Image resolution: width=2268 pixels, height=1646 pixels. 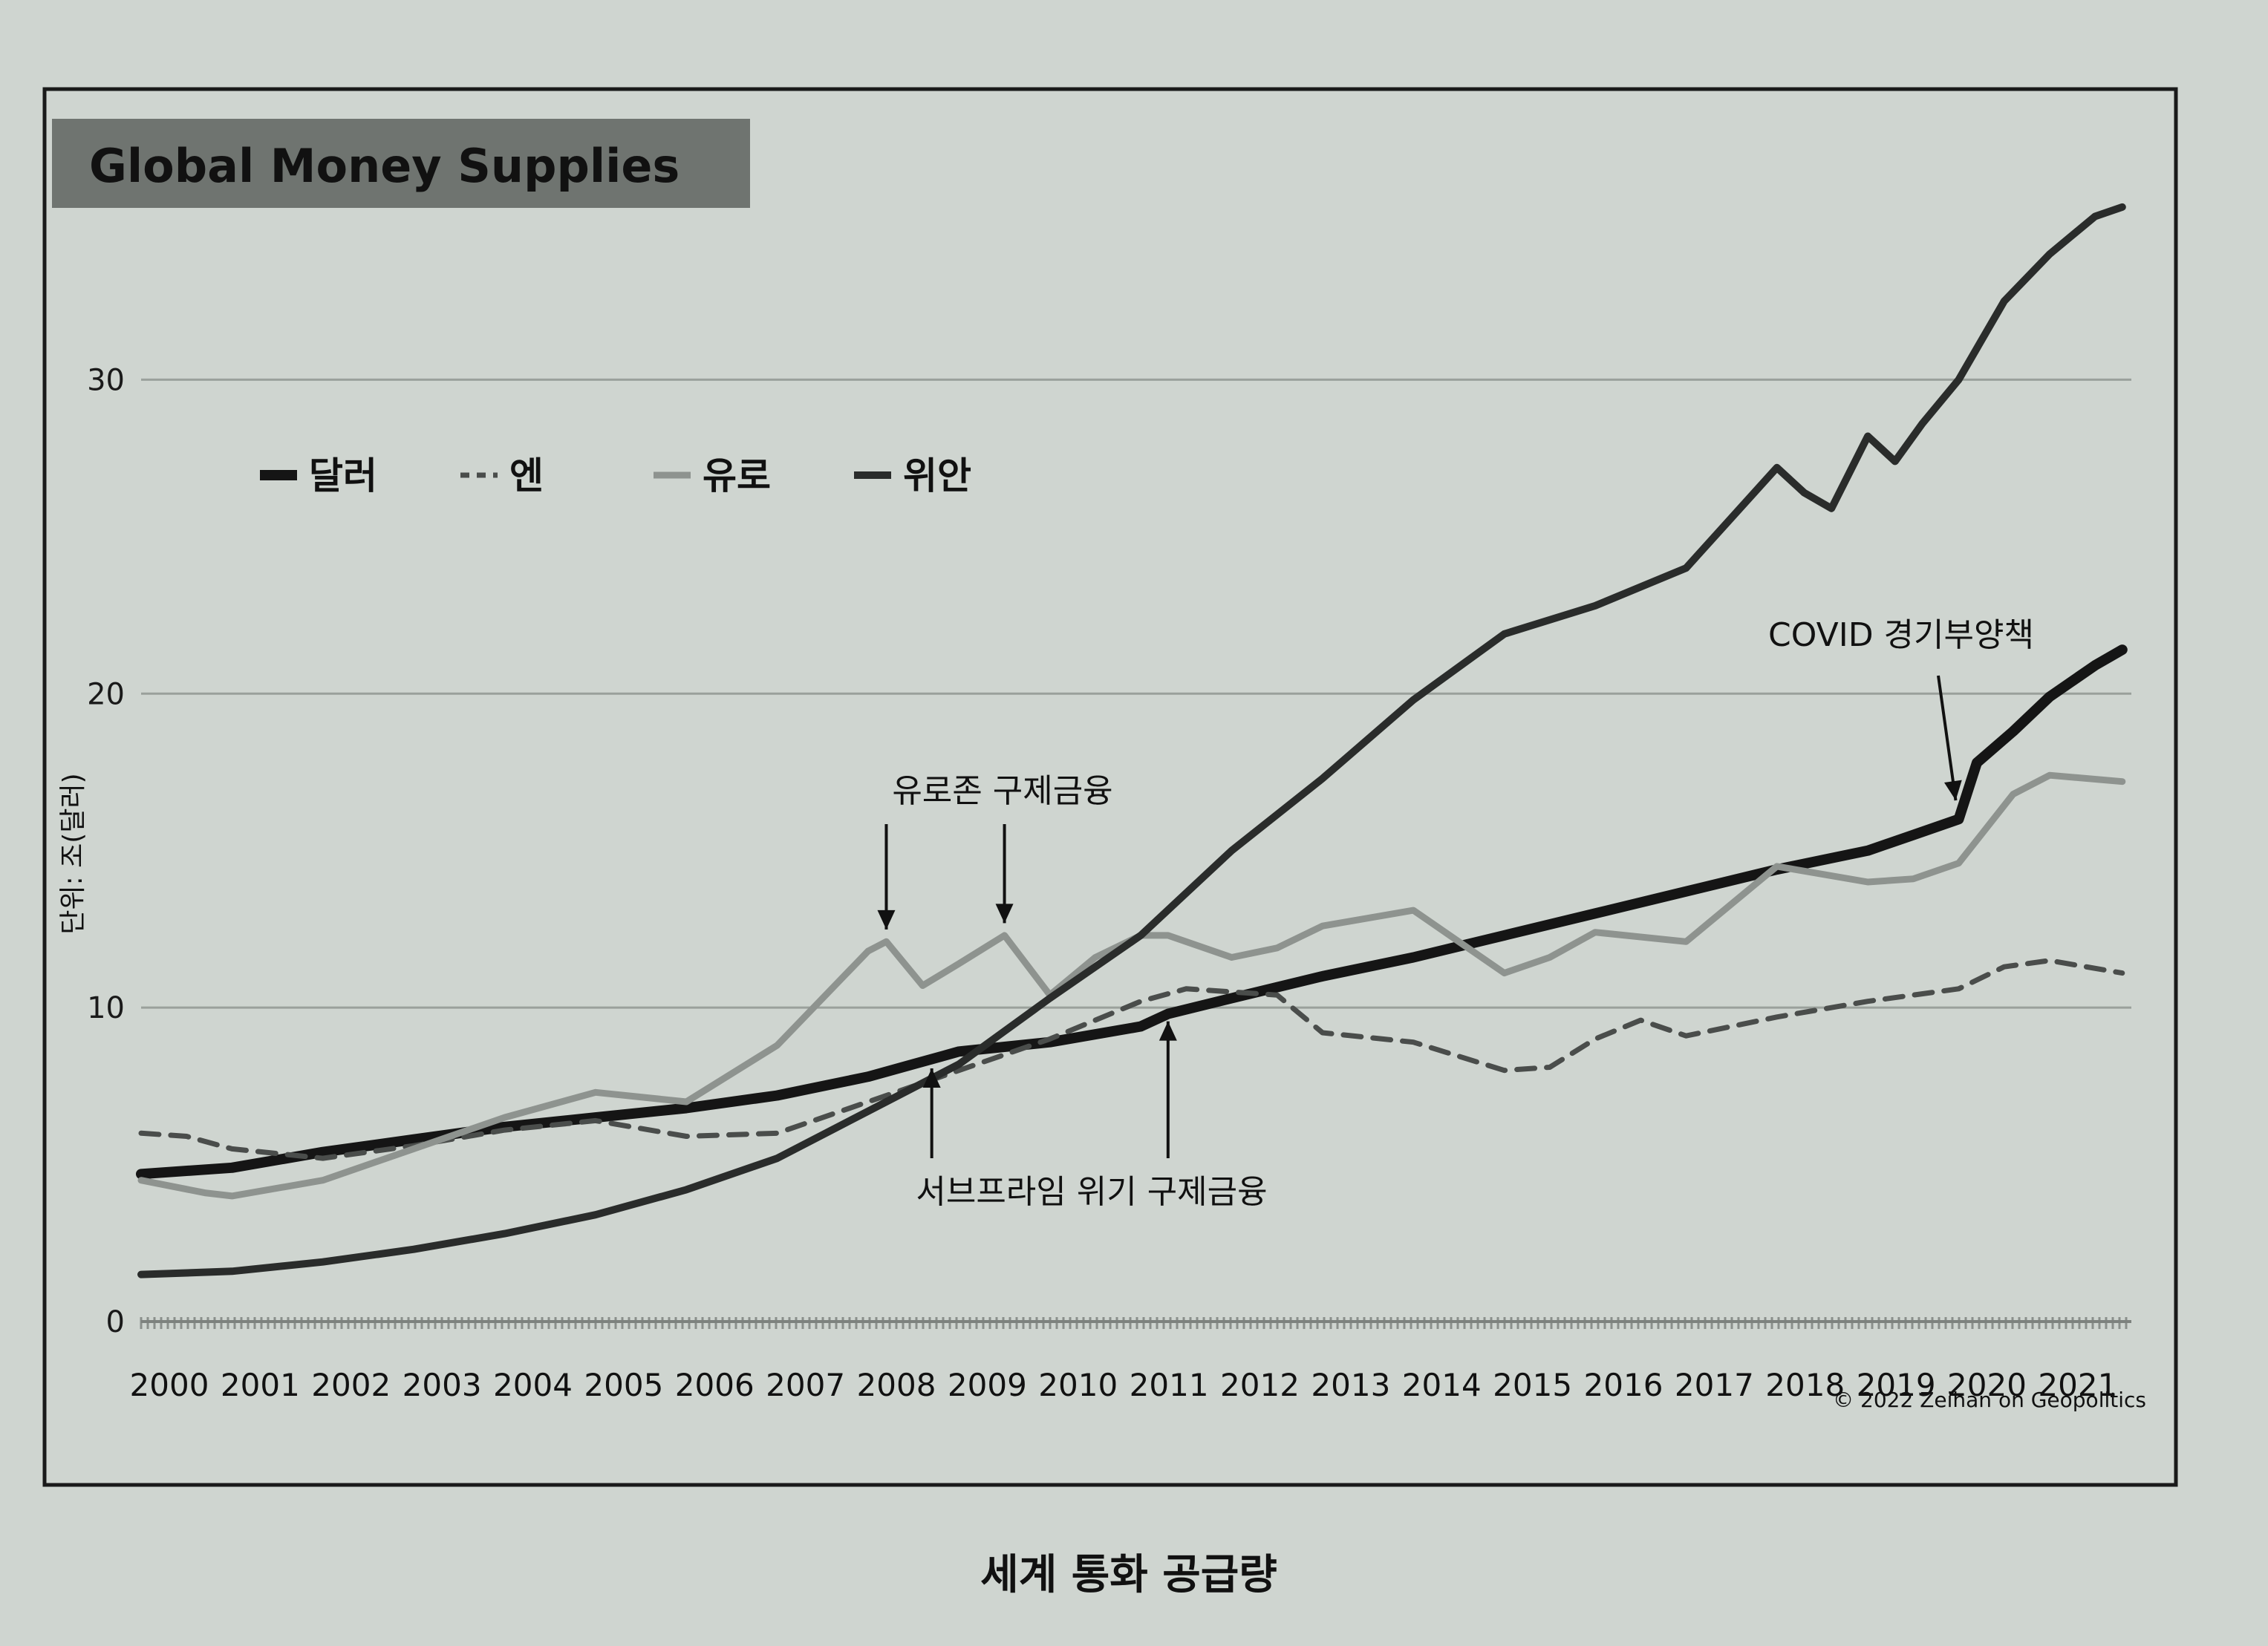 What do you see at coordinates (737, 475) in the screenshot?
I see `legend-label-euro: 유로` at bounding box center [737, 475].